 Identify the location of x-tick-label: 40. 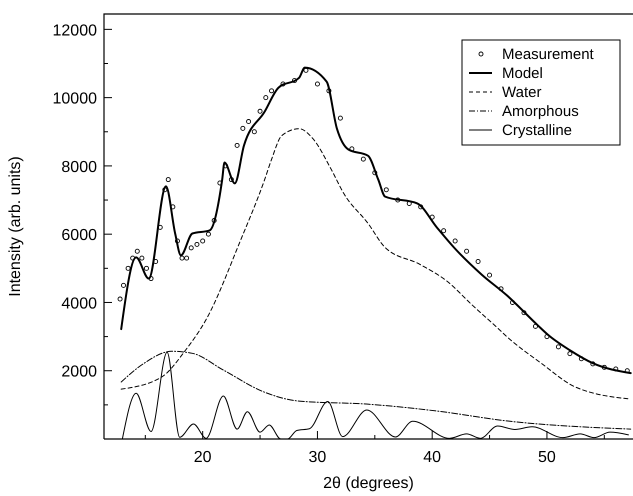
(432, 457).